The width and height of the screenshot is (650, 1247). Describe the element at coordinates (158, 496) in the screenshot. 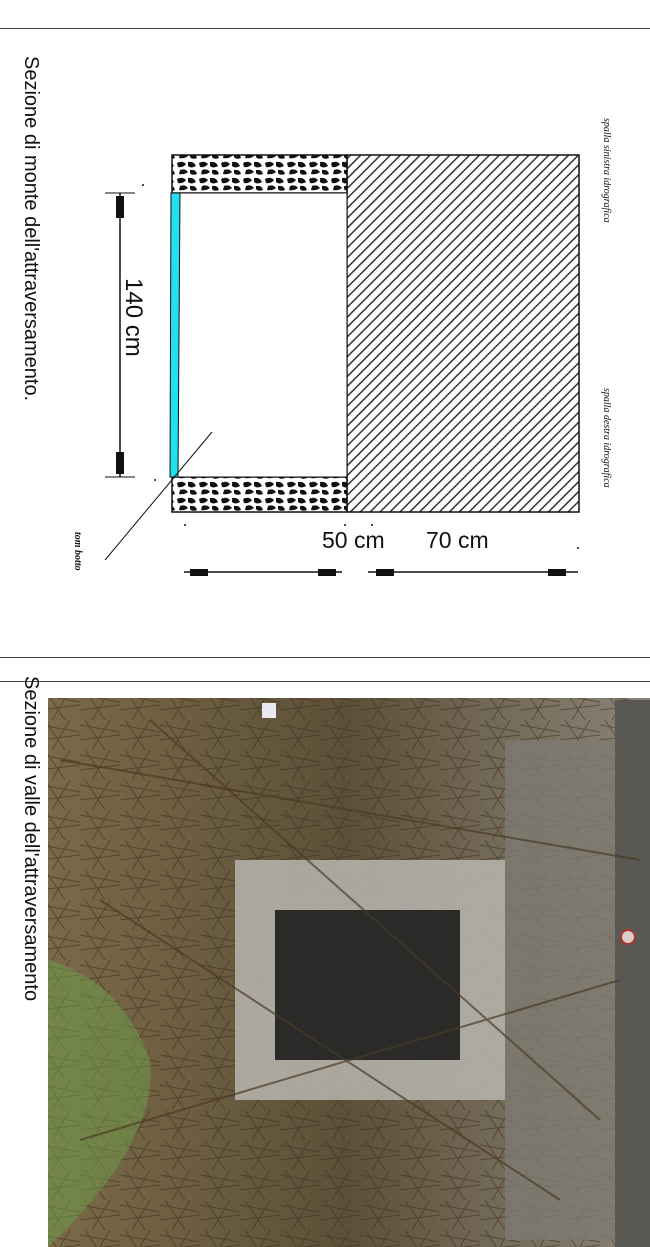

I see `torrent-leader-line` at that location.